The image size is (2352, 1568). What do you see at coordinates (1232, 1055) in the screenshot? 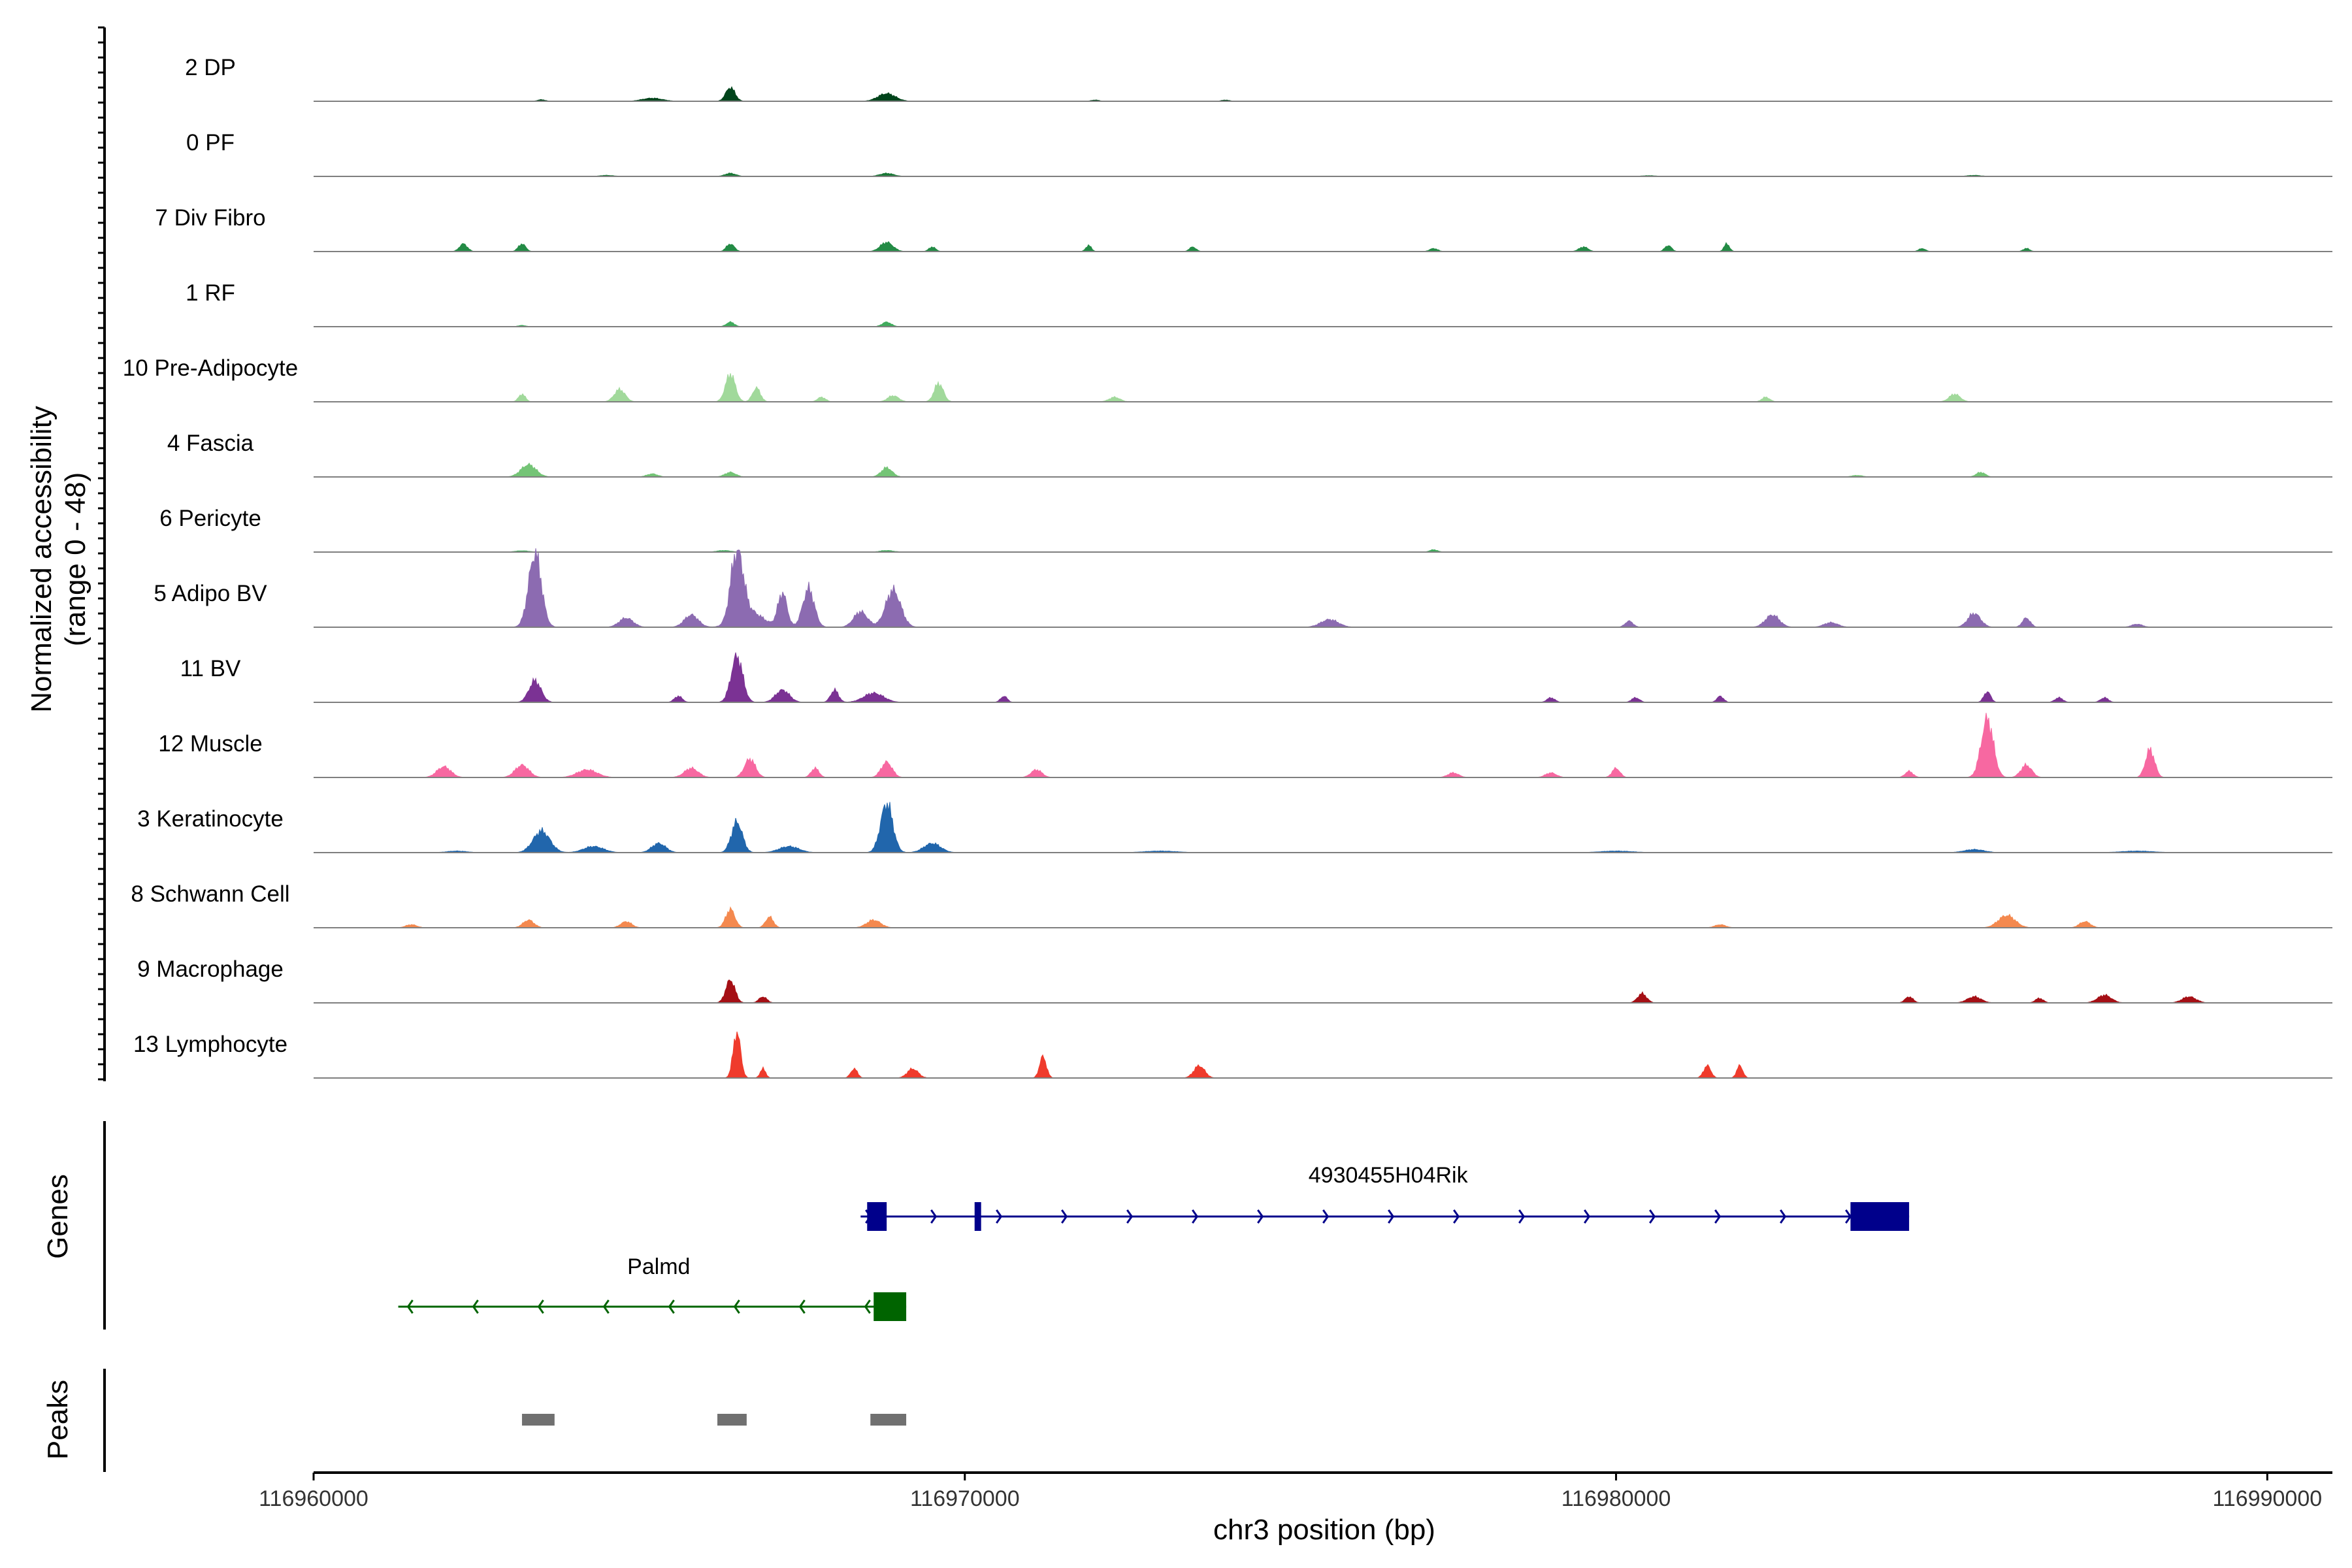
I see `track-13: 13 Lymphocyte` at bounding box center [1232, 1055].